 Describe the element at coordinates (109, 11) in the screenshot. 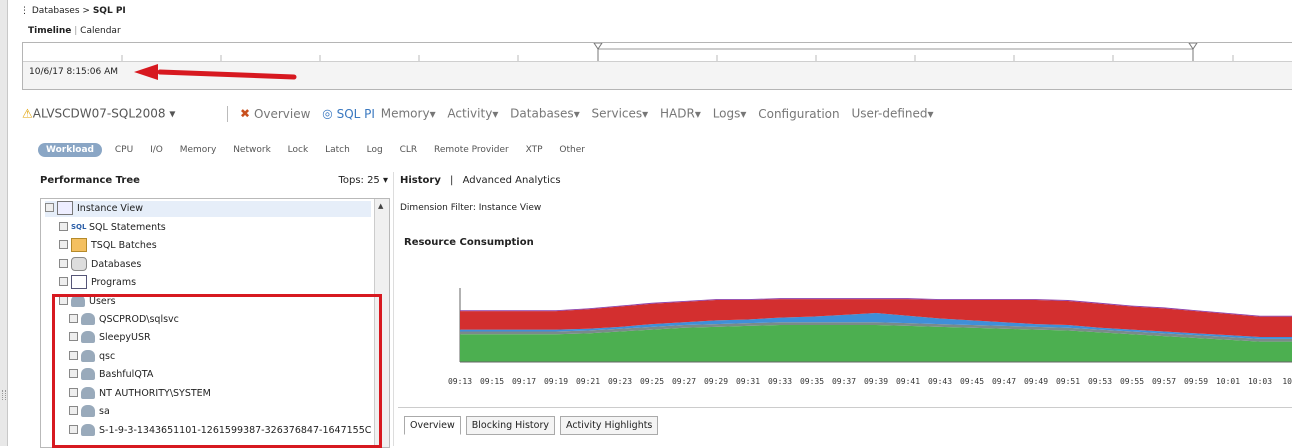

I see `breadcrumb-current: SQL PI` at that location.